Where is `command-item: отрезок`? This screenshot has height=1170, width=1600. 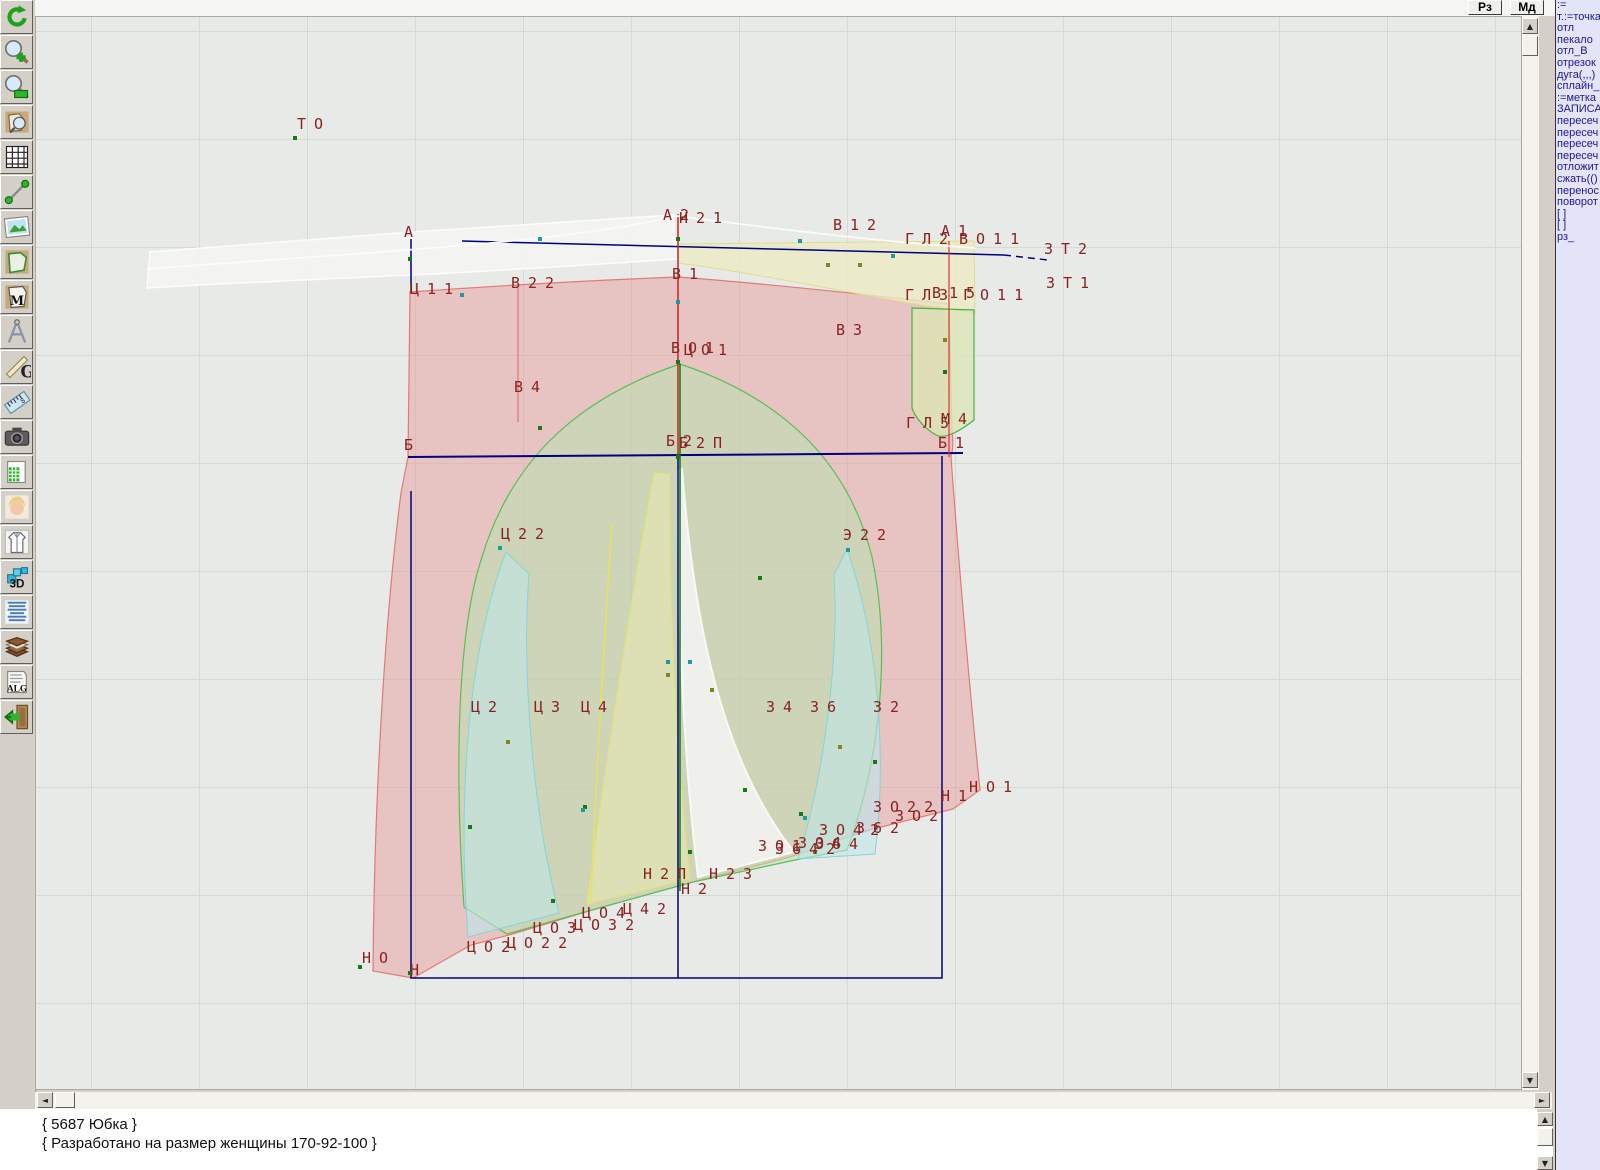 command-item: отрезок is located at coordinates (1576, 63).